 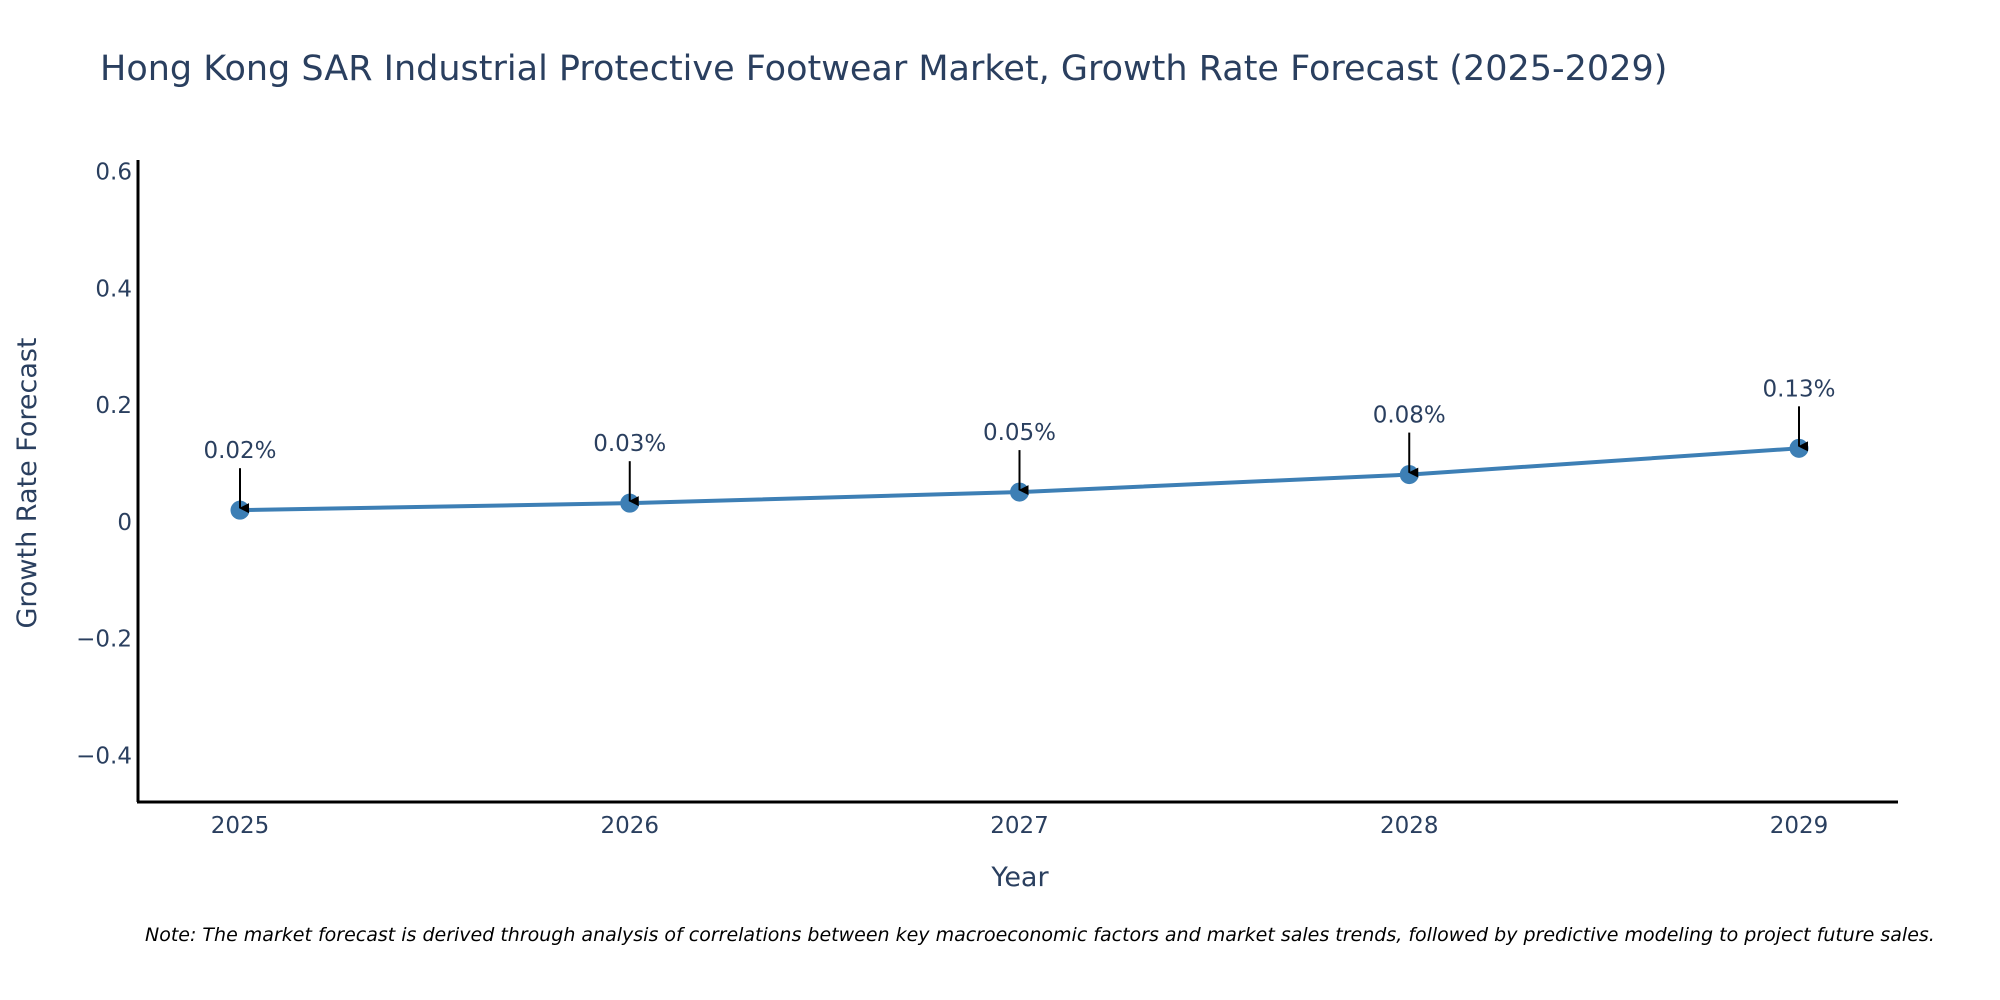 What do you see at coordinates (629, 826) in the screenshot?
I see `x-tick-label: 2026` at bounding box center [629, 826].